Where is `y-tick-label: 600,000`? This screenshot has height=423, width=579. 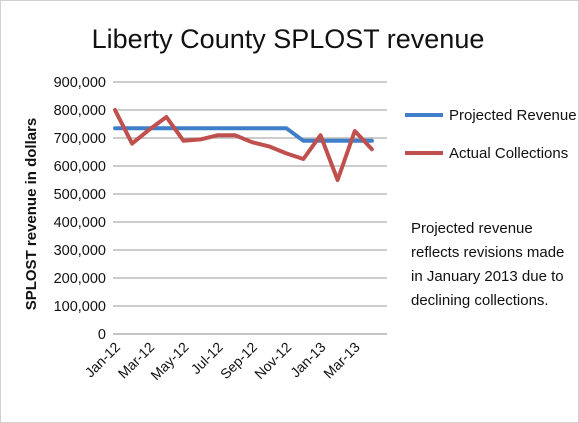 y-tick-label: 600,000 is located at coordinates (80, 167).